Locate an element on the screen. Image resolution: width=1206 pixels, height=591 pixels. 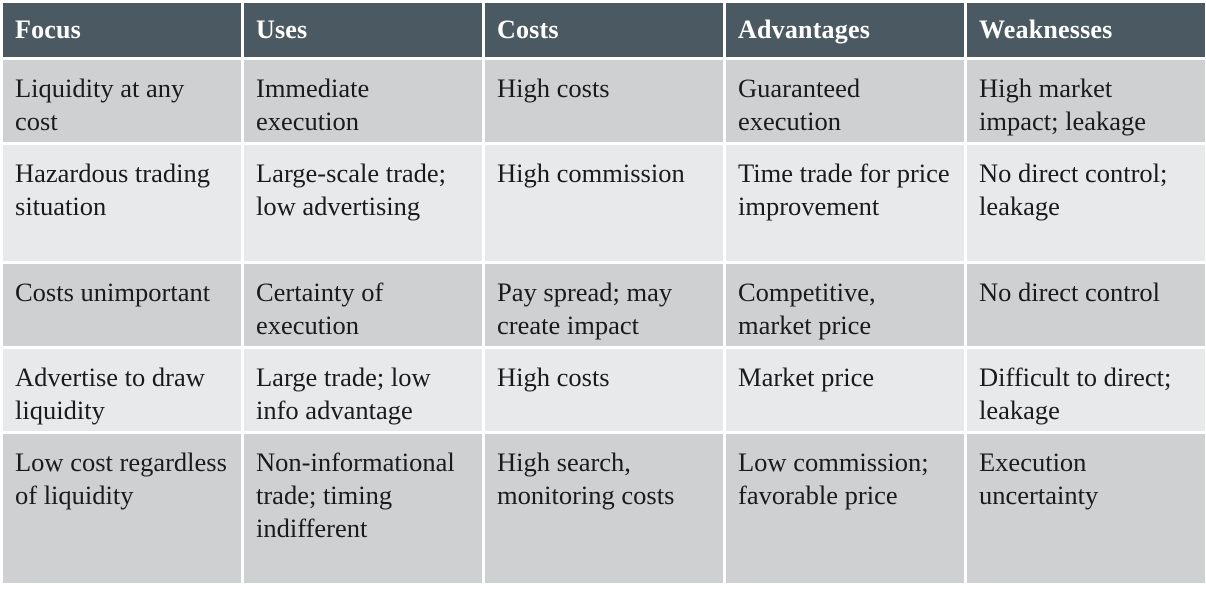
header-focus: Focus is located at coordinates (122, 30).